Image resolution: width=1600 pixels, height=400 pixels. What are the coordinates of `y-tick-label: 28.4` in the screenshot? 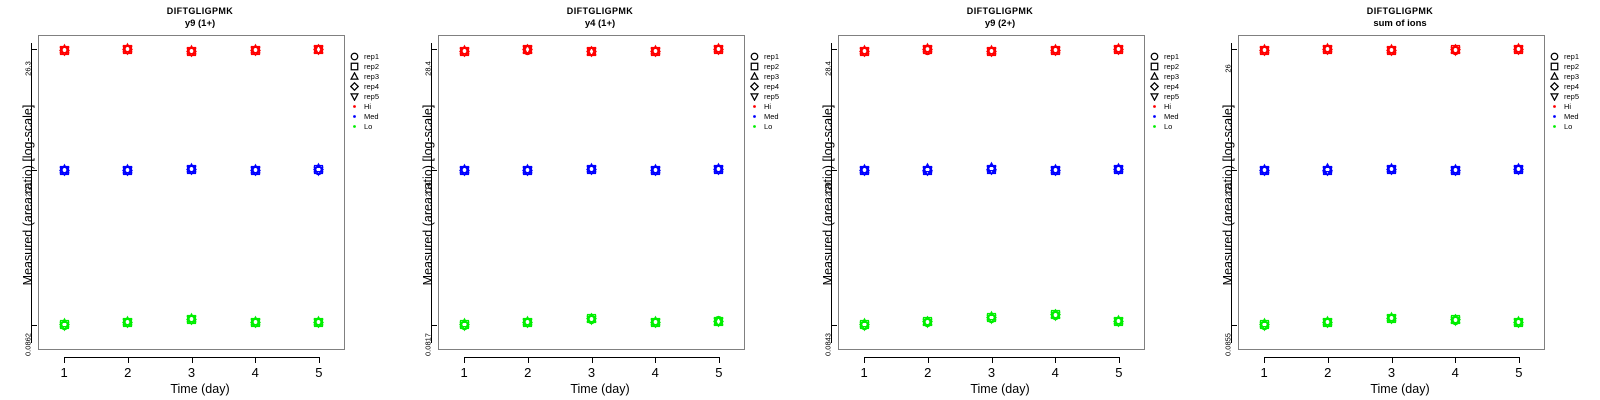 It's located at (828, 68).